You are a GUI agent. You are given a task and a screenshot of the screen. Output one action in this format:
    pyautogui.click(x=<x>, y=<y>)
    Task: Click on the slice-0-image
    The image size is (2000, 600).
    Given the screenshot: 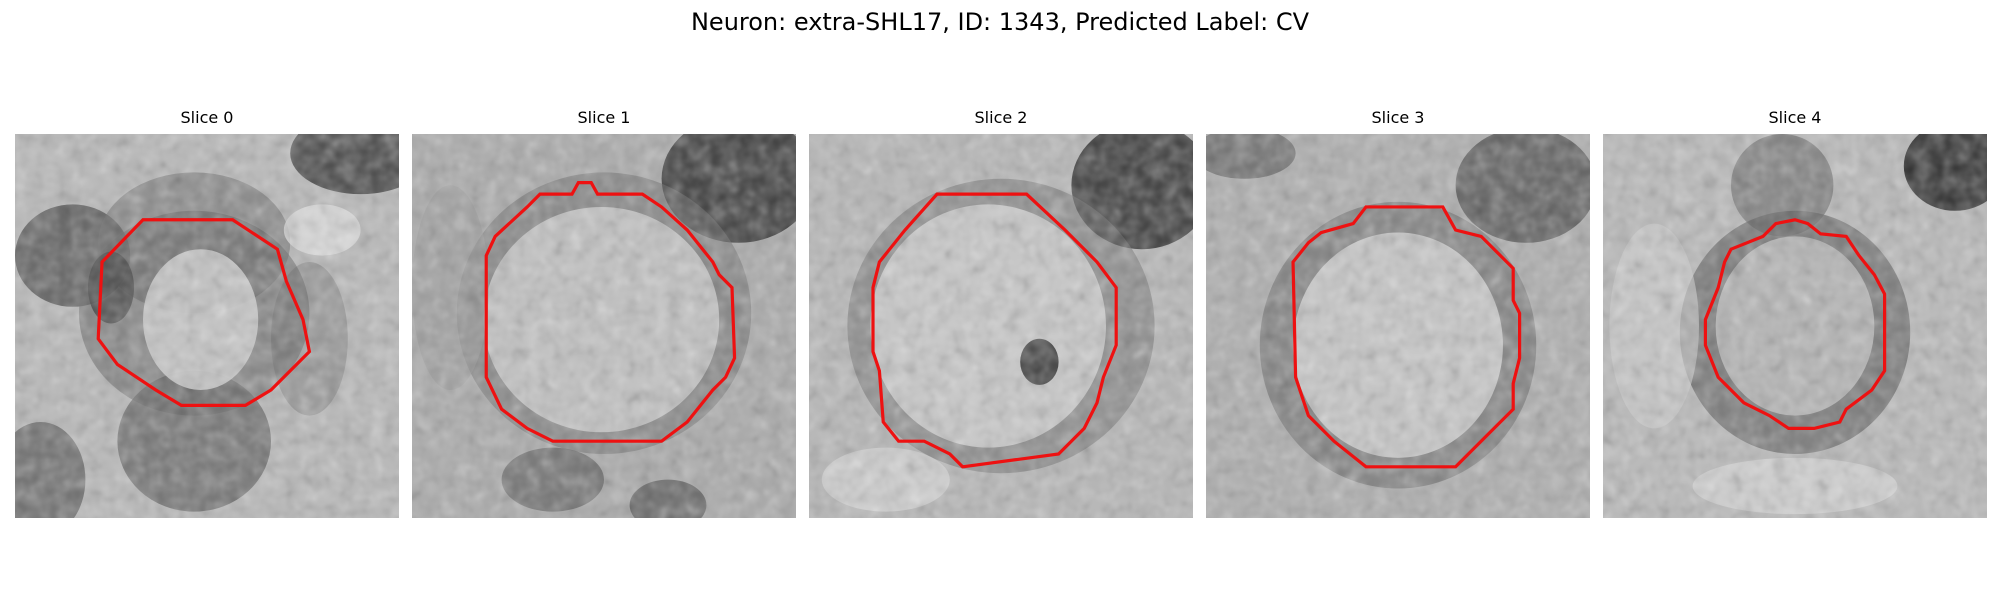 What is the action you would take?
    pyautogui.click(x=207, y=326)
    